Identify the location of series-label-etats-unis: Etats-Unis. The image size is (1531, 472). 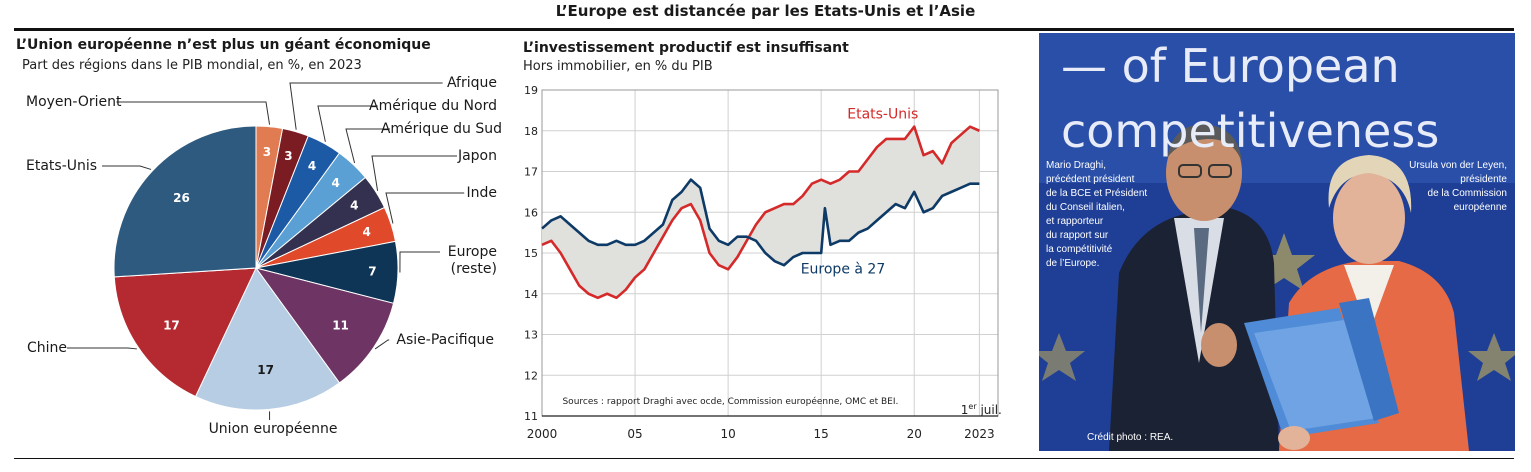
(882, 115).